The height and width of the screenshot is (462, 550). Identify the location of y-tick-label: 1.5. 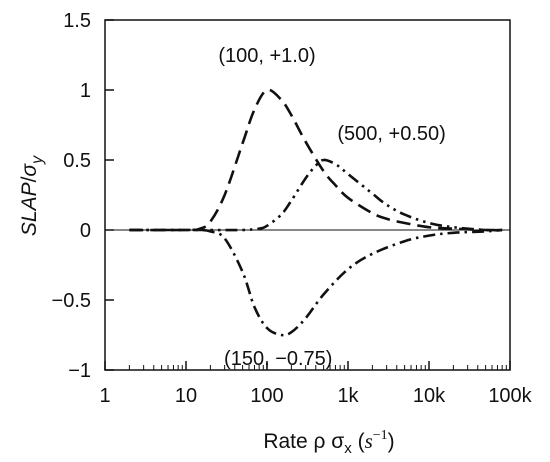
(77, 21).